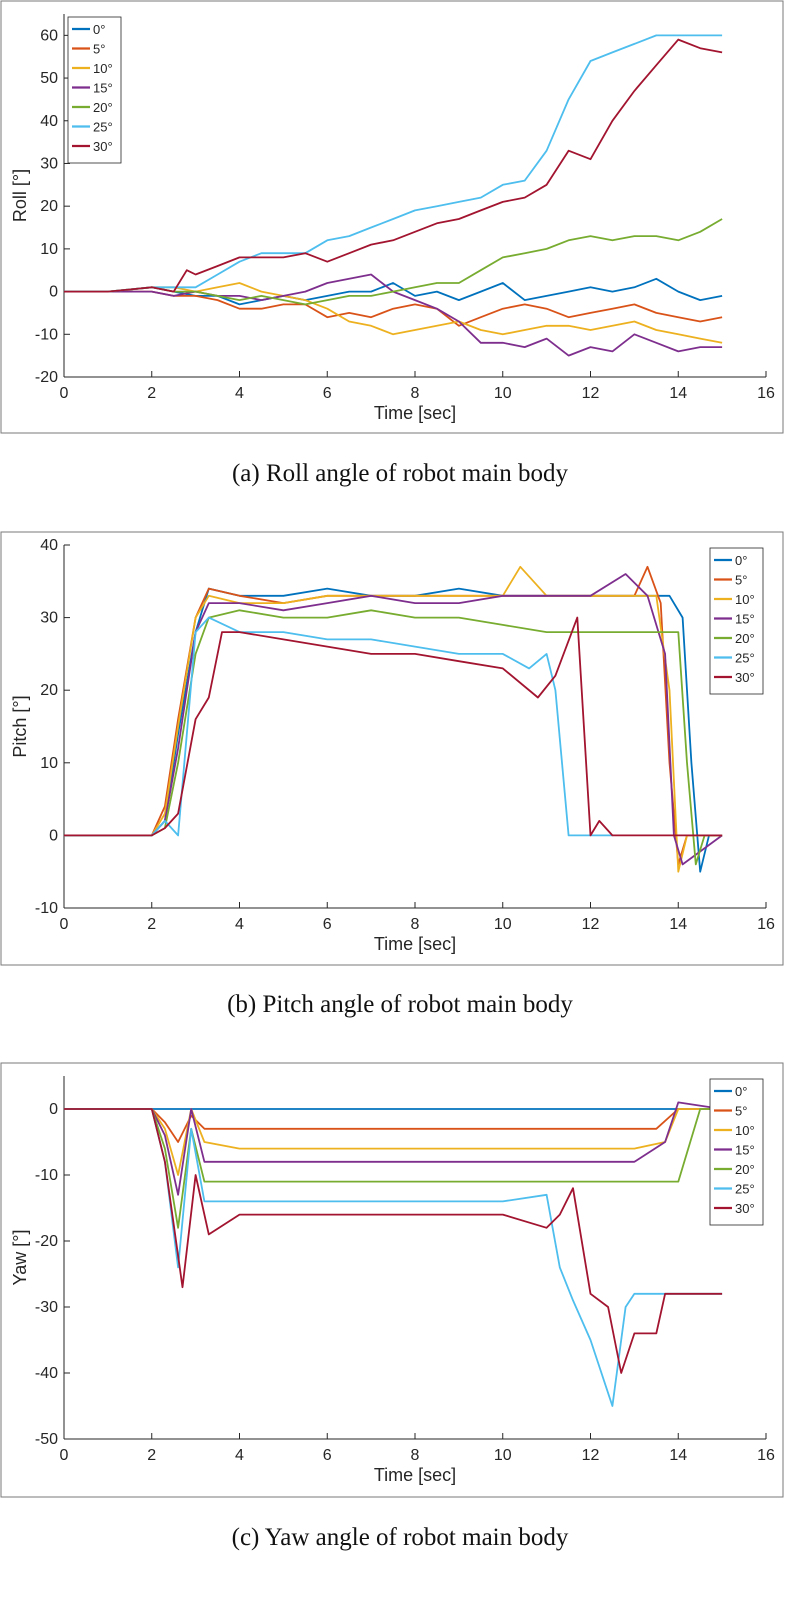  What do you see at coordinates (20, 1258) in the screenshot?
I see `y-axis-label: Yaw [°]` at bounding box center [20, 1258].